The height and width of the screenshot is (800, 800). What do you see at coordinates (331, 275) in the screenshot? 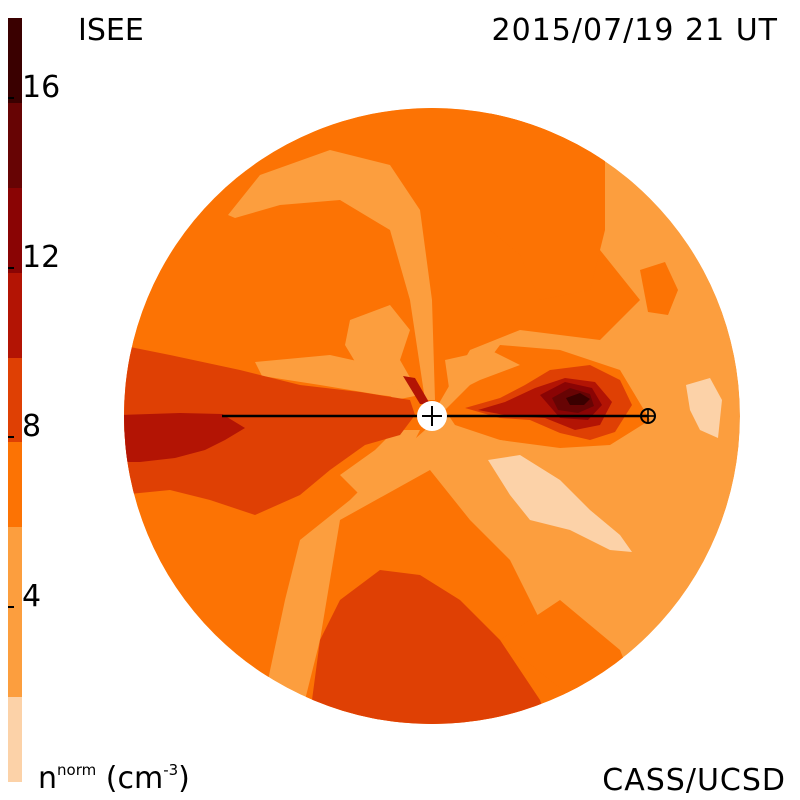
I see `contour-level-4-north-arc` at bounding box center [331, 275].